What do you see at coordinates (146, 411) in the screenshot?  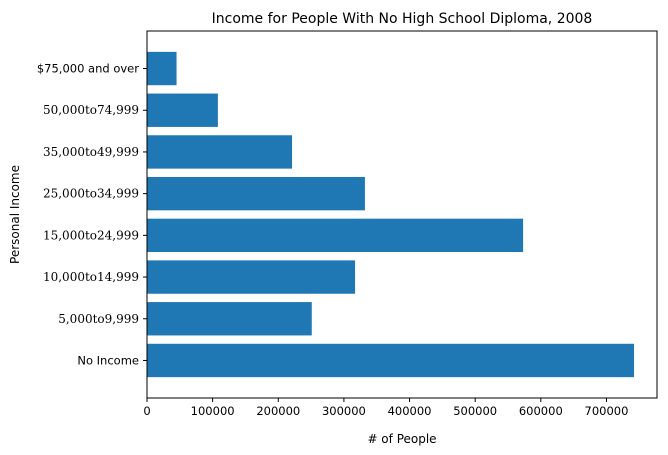 I see `x-tick-label: 0` at bounding box center [146, 411].